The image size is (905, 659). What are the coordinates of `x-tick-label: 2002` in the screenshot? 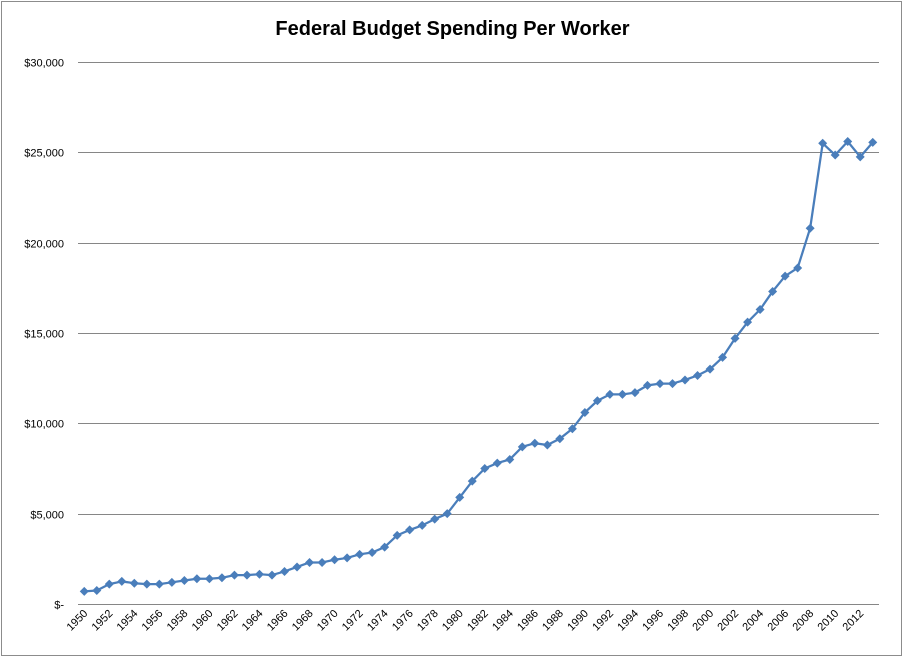 It's located at (728, 621).